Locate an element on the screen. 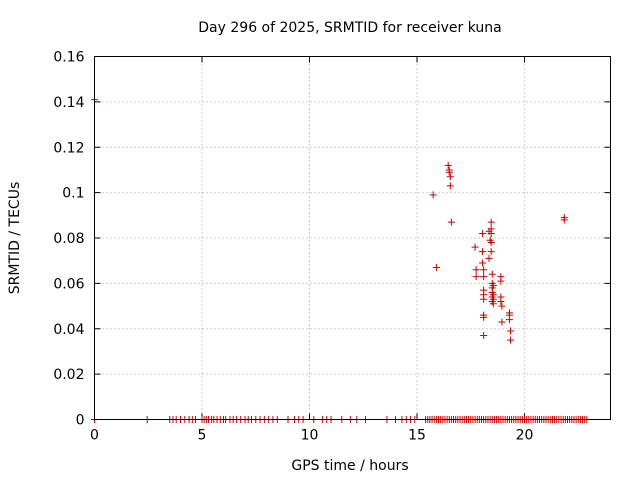  y-tick-label: 0.12 is located at coordinates (68, 148).